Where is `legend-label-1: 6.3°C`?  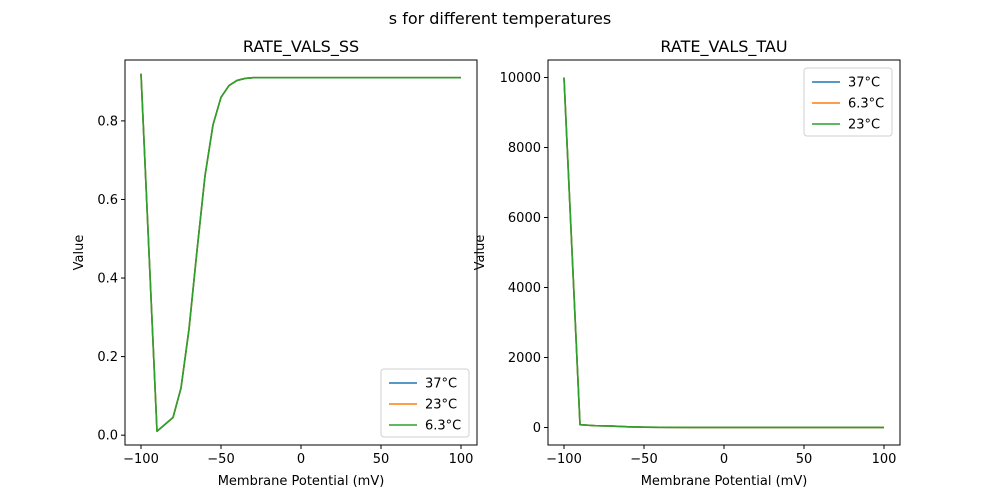 legend-label-1: 6.3°C is located at coordinates (866, 104).